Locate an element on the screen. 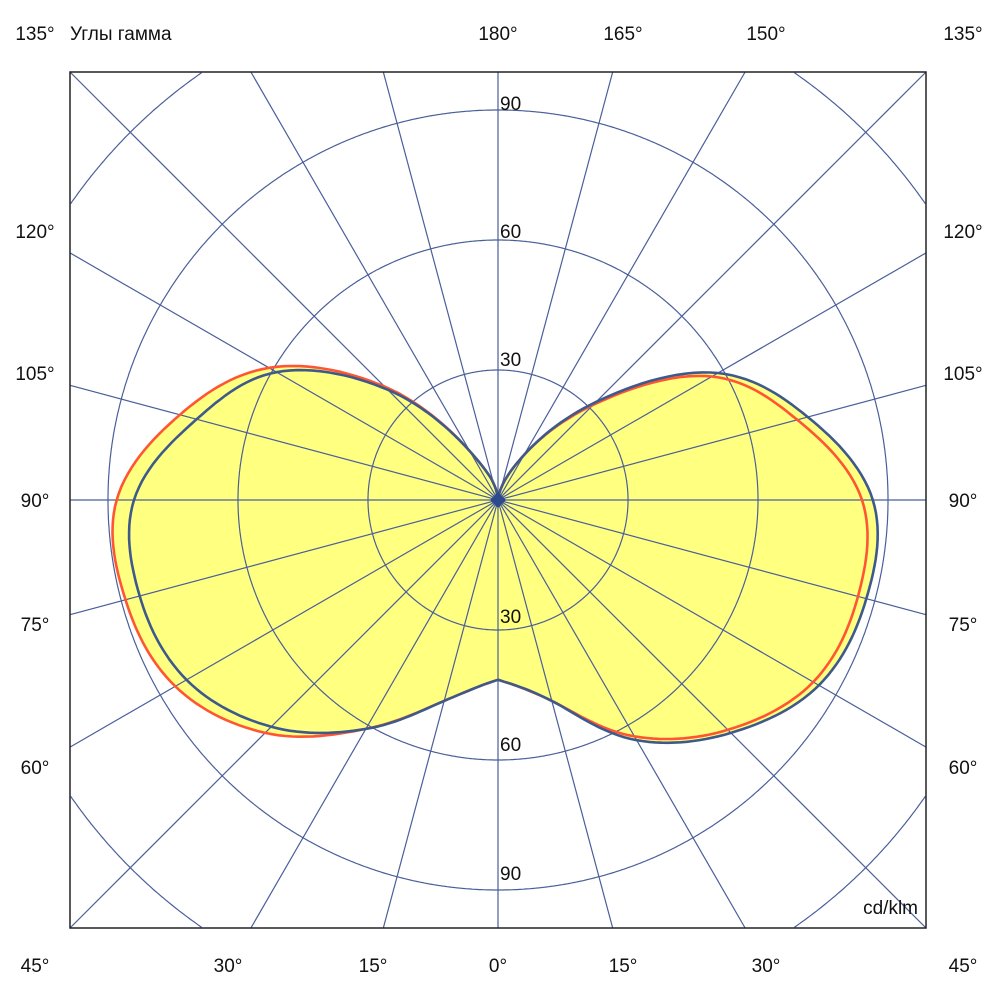  angle-label-bottom-2: 15° is located at coordinates (373, 966).